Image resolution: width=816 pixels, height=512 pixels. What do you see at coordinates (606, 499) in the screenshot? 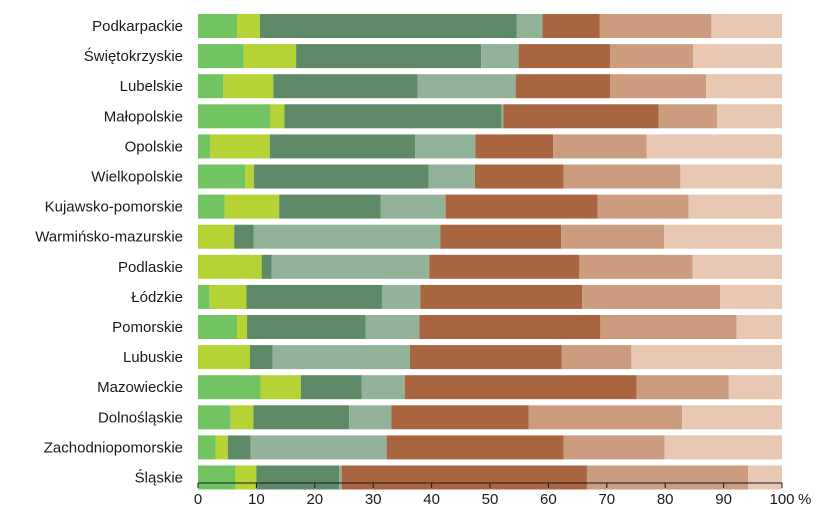
I see `x-tick-label: 70` at bounding box center [606, 499].